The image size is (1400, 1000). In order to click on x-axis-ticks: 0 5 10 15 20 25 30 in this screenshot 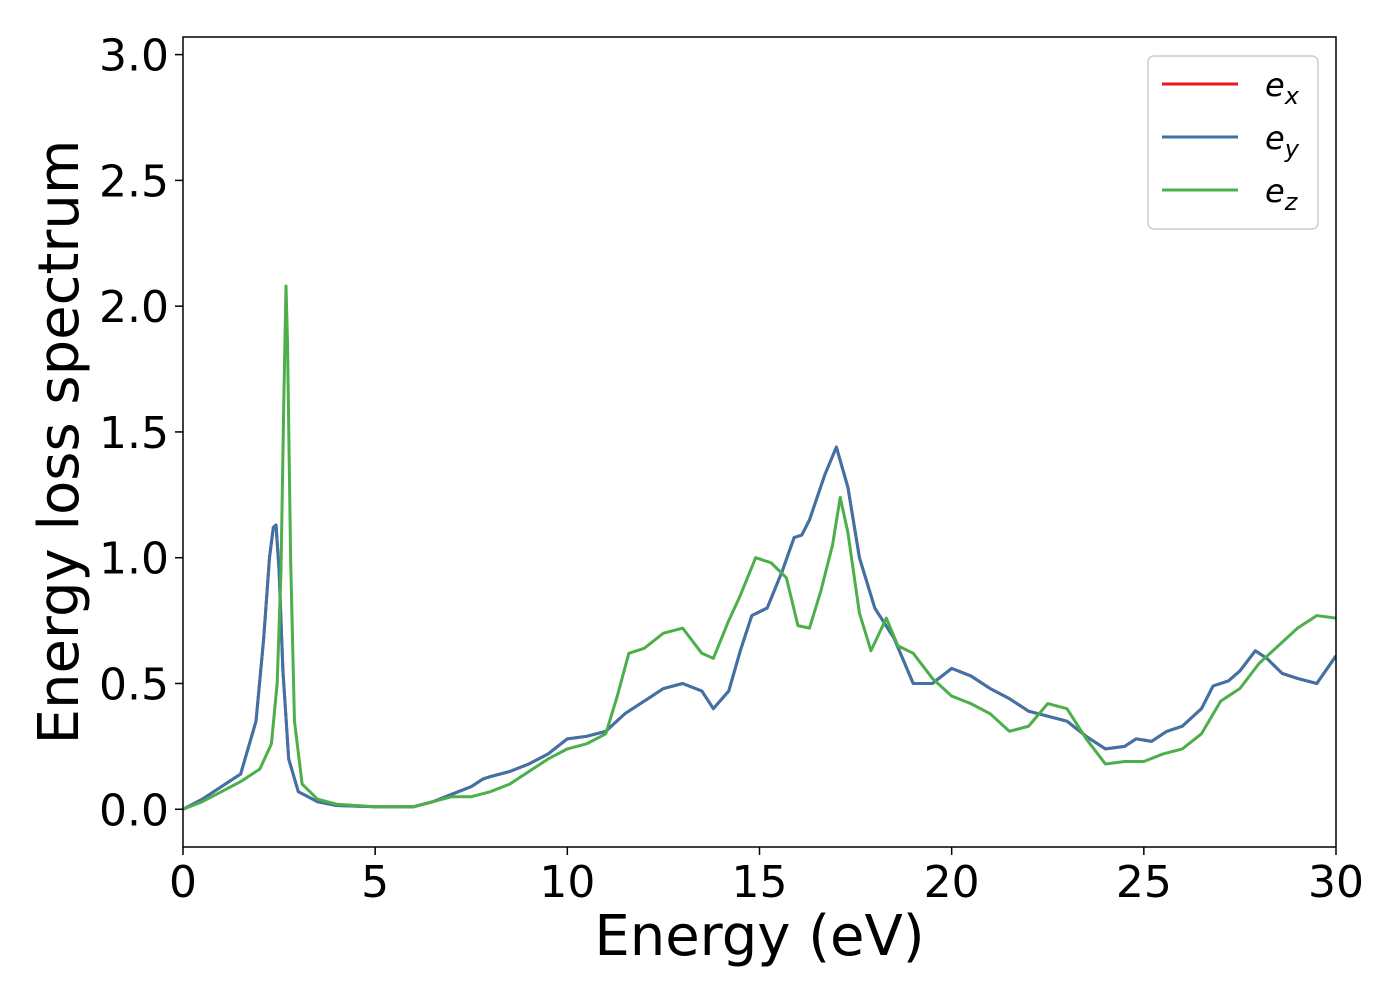, I will do `click(766, 877)`.